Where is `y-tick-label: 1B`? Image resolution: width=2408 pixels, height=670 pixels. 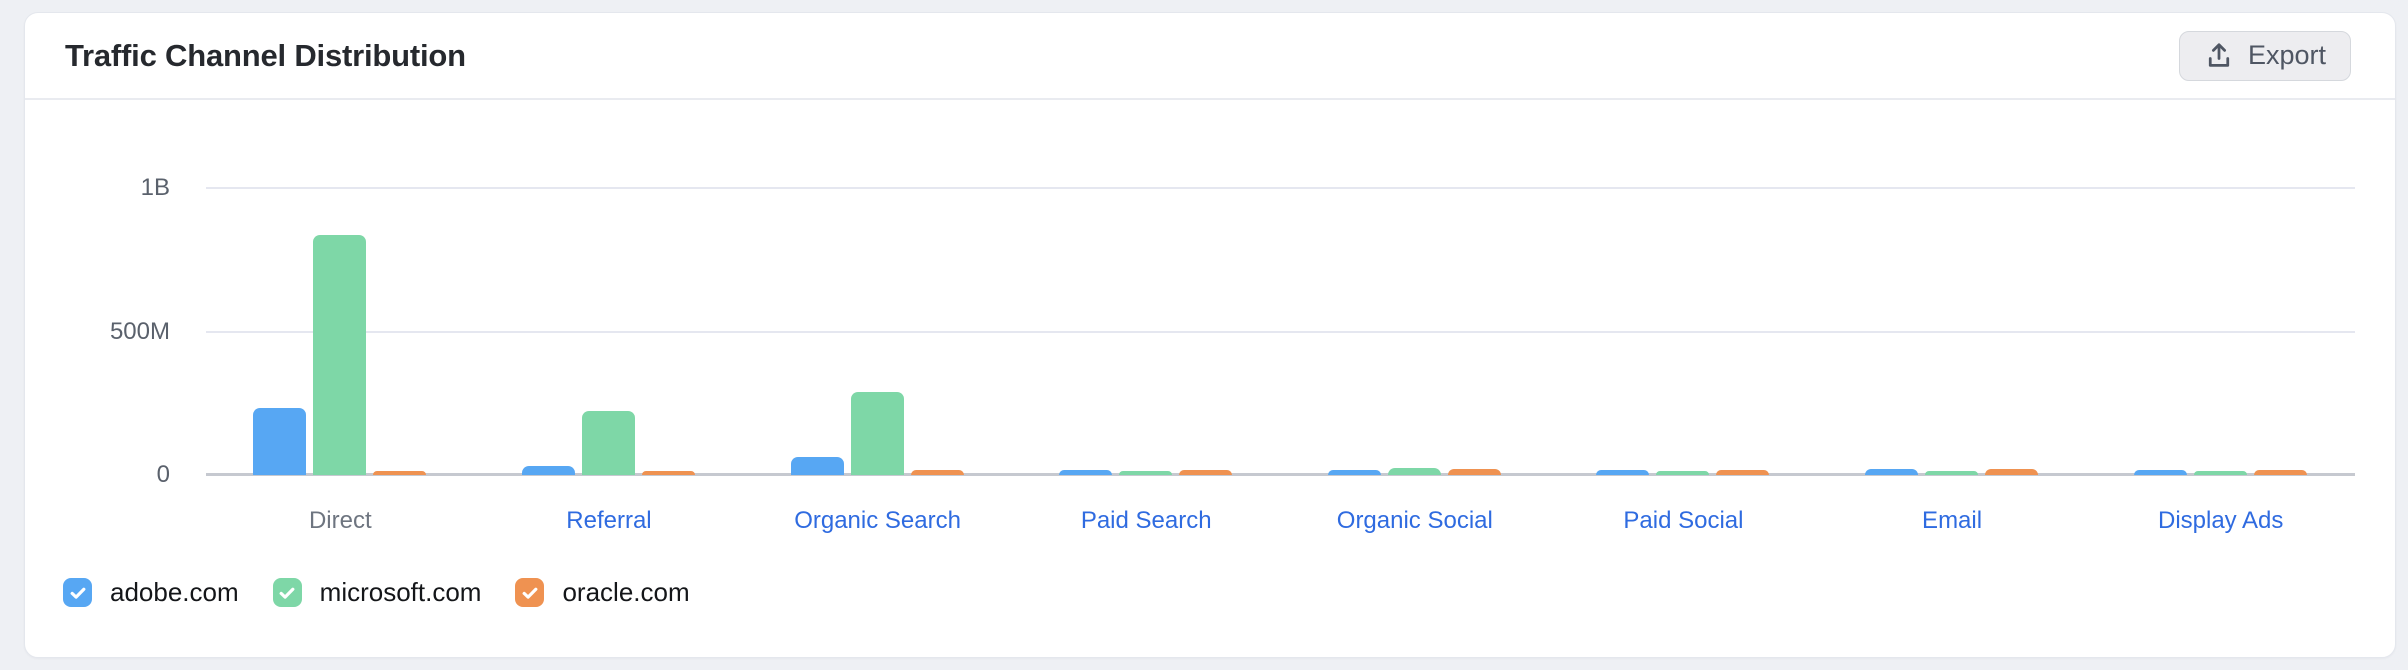 y-tick-label: 1B is located at coordinates (155, 187).